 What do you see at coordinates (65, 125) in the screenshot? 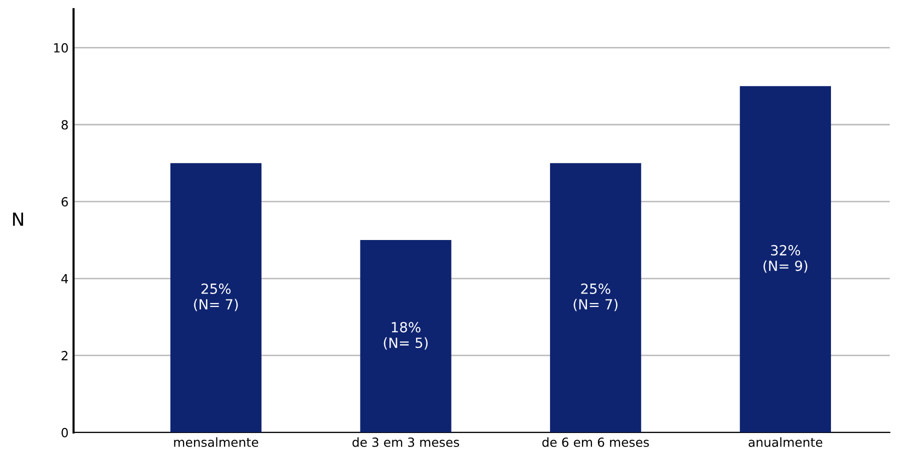
I see `y-tick-label: 8` at bounding box center [65, 125].